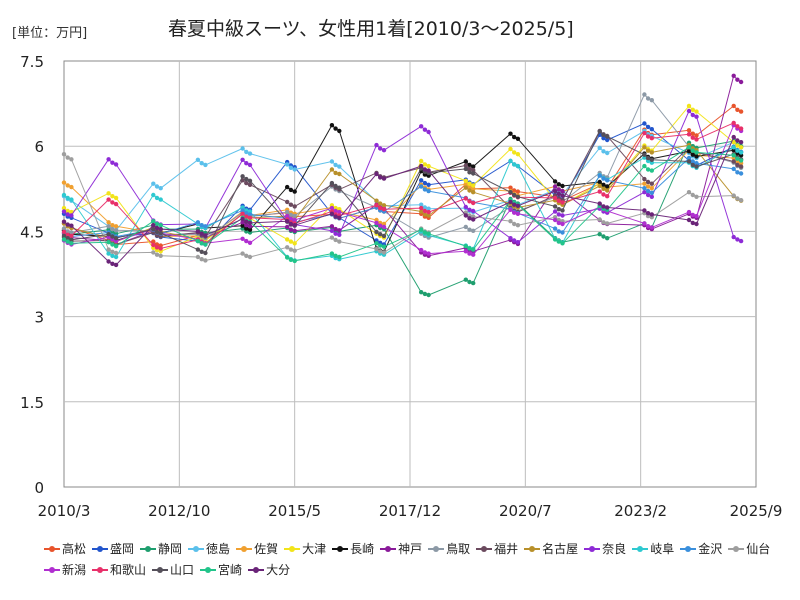 The image size is (800, 600). Describe the element at coordinates (710, 549) in the screenshot. I see `legend-label: 金沢` at that location.